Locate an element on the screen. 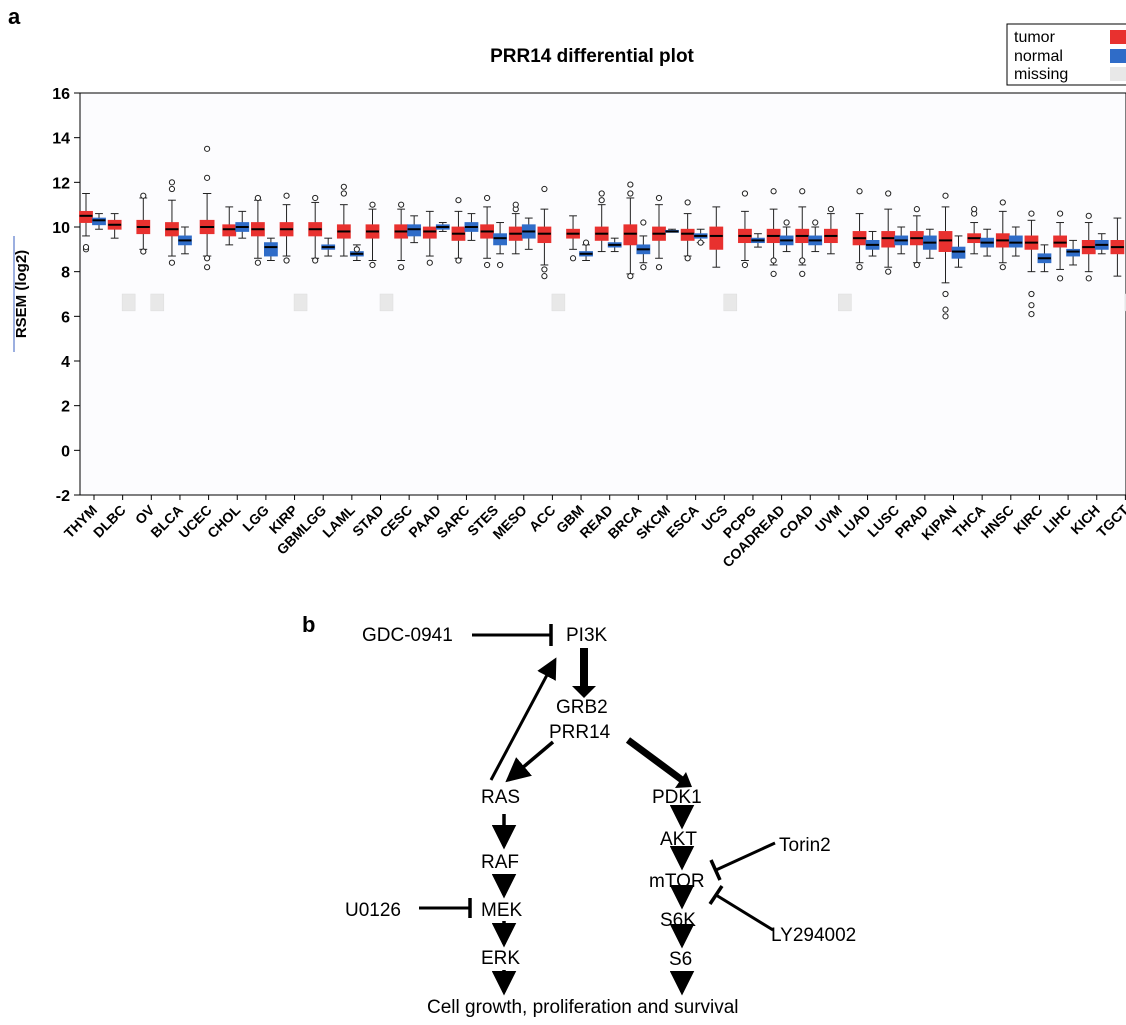  arrow-prr14-pdk1-shaft is located at coordinates (655, 760).